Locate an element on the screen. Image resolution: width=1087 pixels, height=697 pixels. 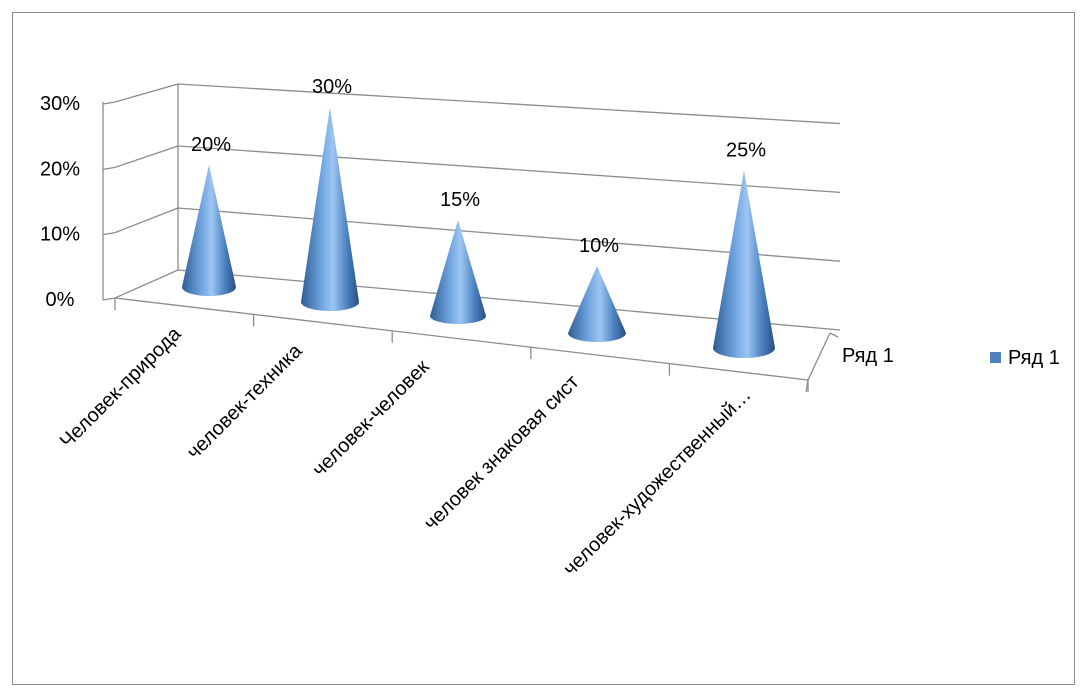
x-tick-label: человек знаковая сист is located at coordinates (502, 453).